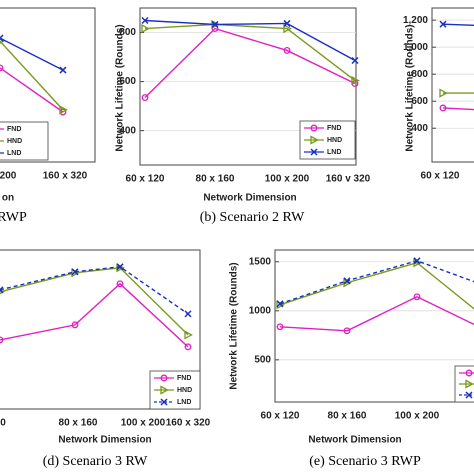  Describe the element at coordinates (13, 217) in the screenshot. I see `caption: RWP` at that location.